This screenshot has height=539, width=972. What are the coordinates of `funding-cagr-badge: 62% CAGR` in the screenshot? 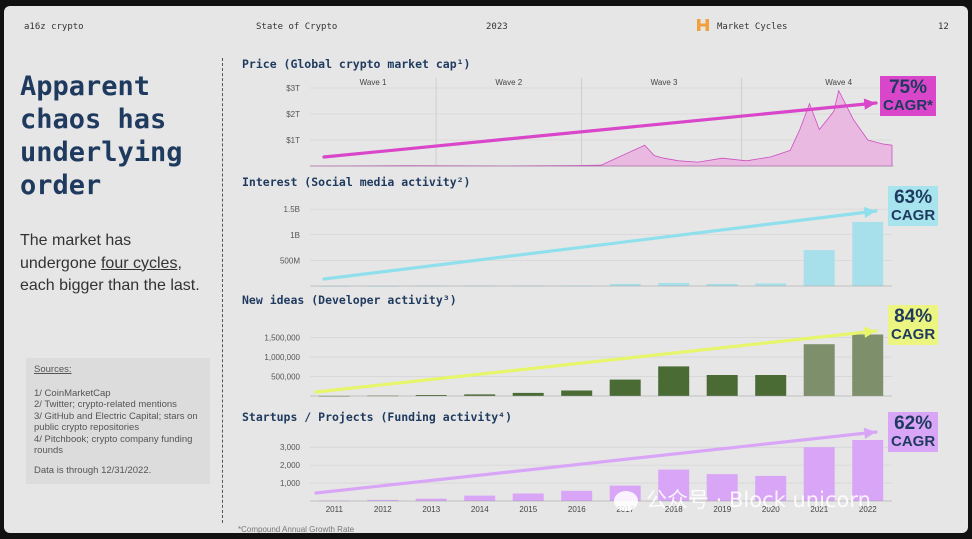 It's located at (913, 432).